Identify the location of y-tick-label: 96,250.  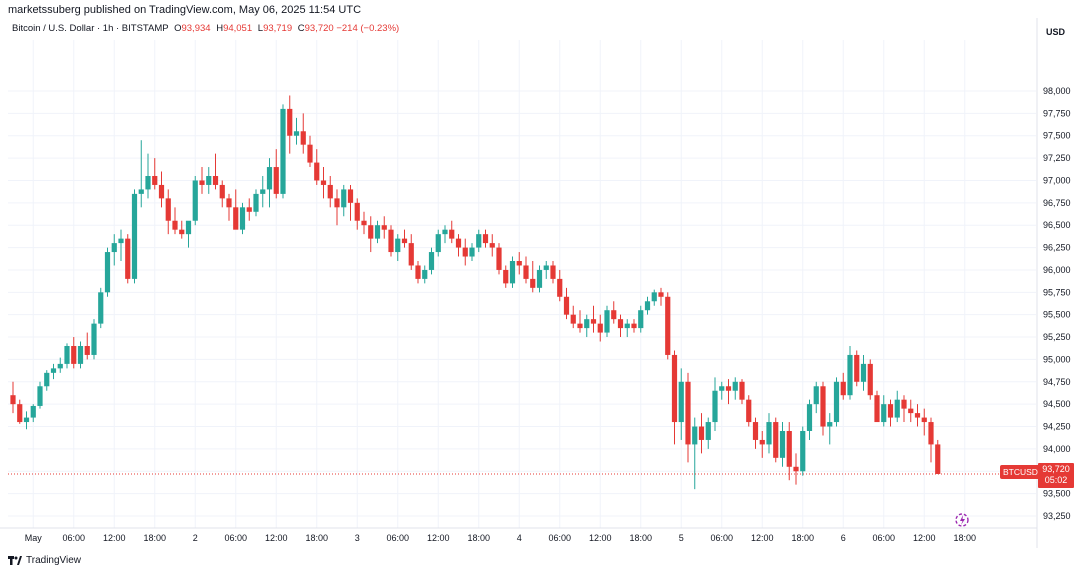
(1057, 248).